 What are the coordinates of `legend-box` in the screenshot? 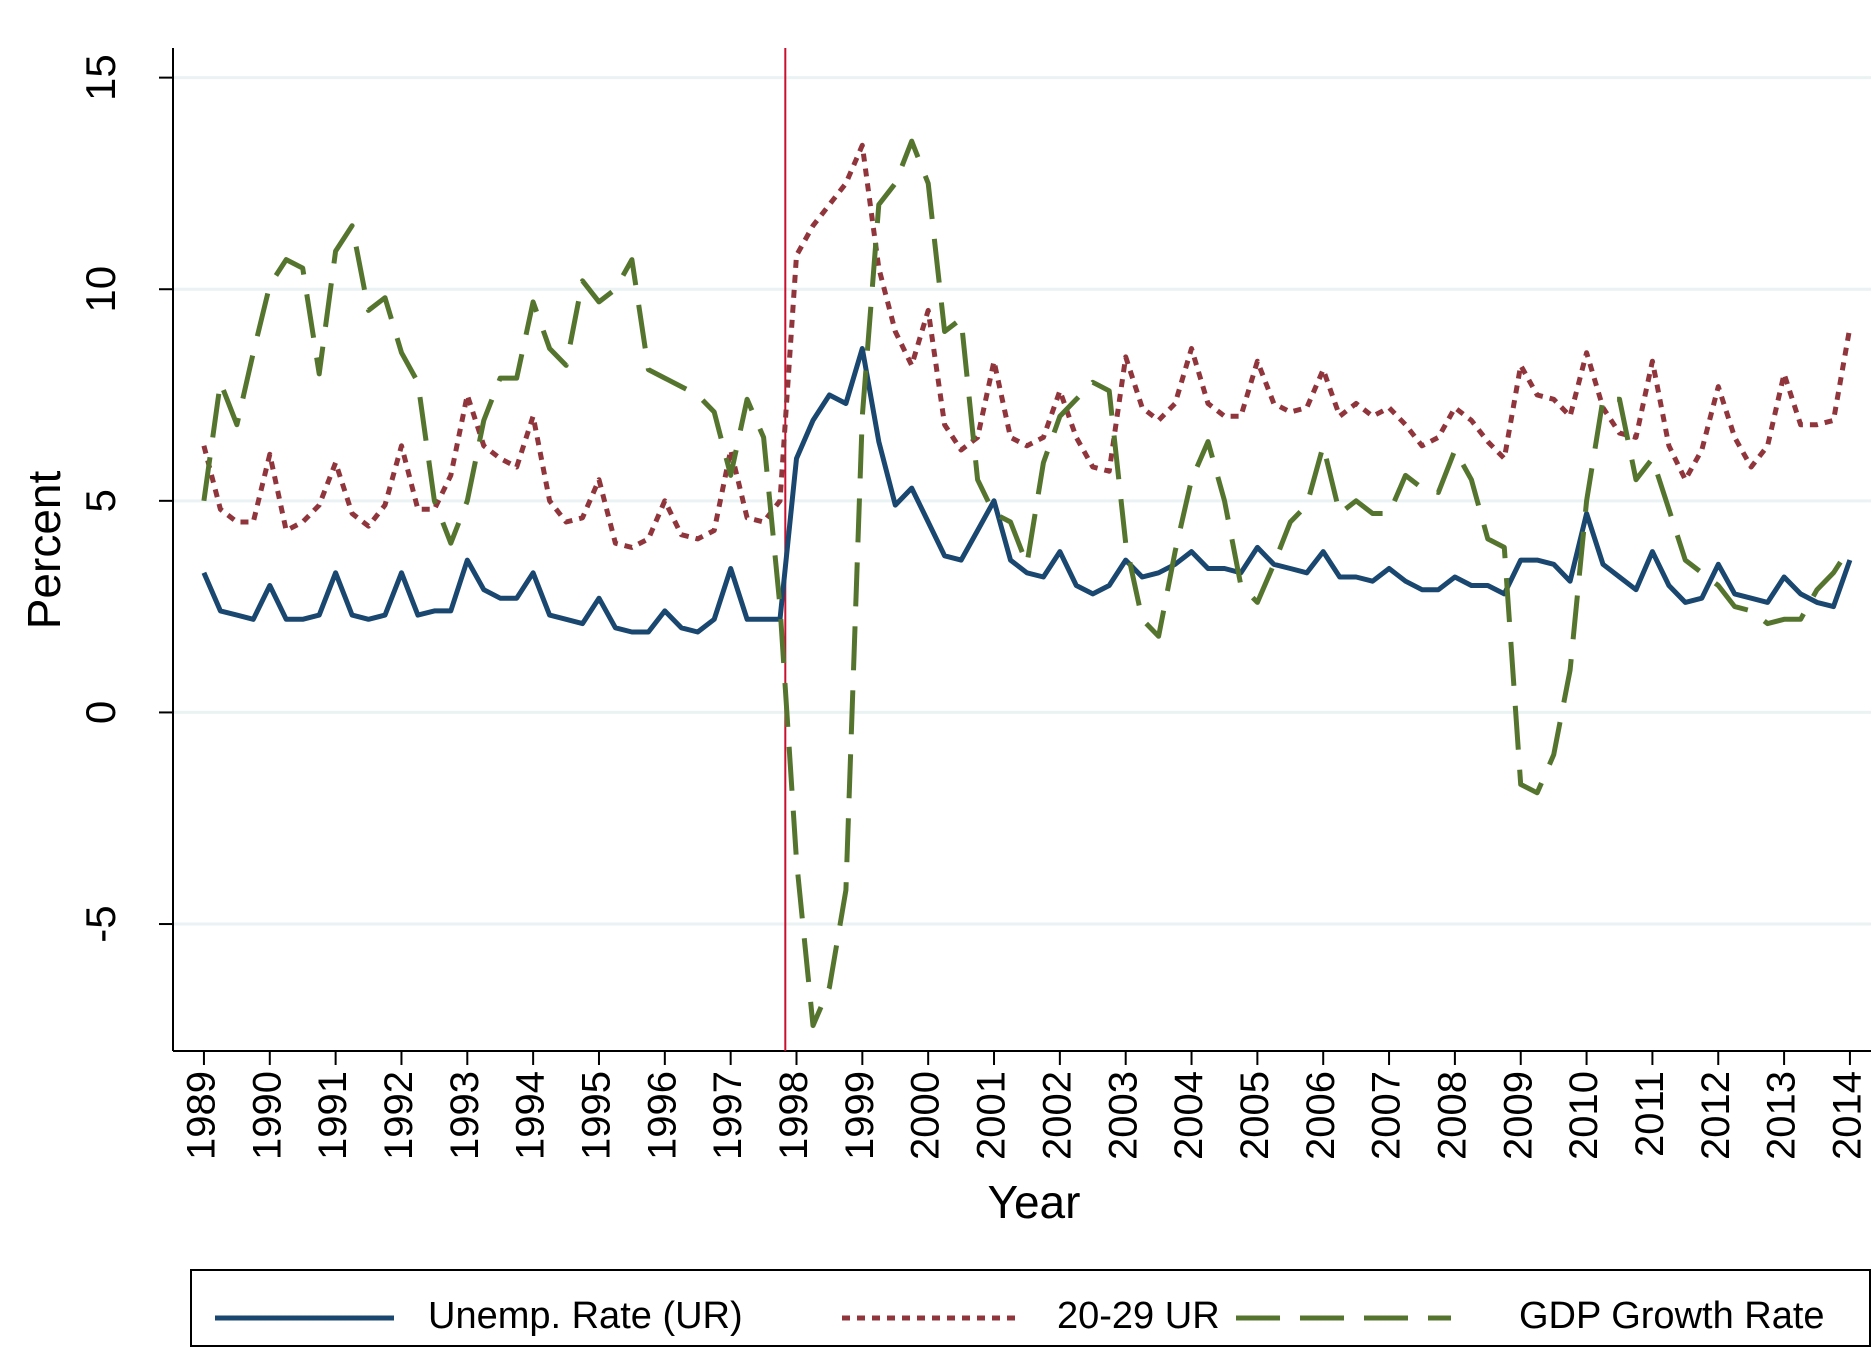 It's located at (1030, 1308).